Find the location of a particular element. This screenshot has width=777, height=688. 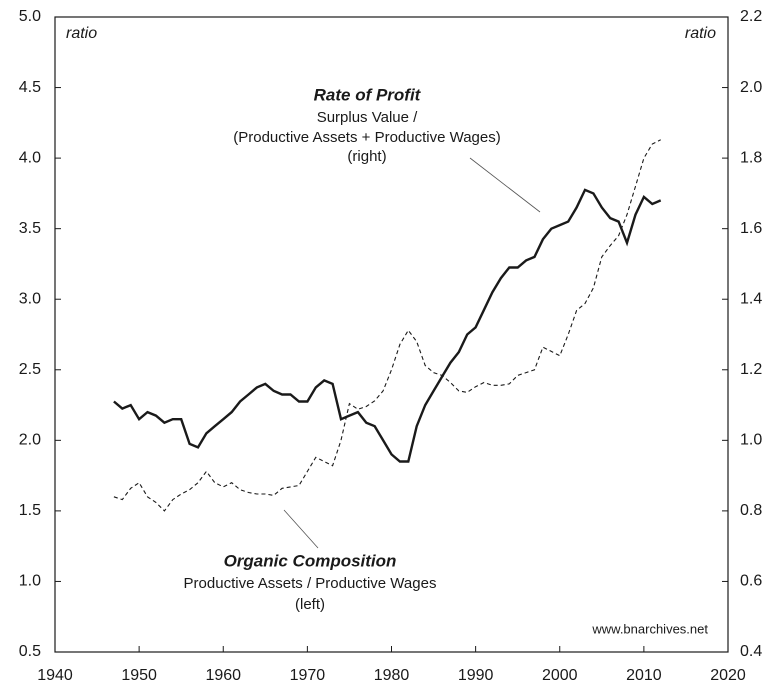

y2-tick-label: 1.4 is located at coordinates (751, 298).